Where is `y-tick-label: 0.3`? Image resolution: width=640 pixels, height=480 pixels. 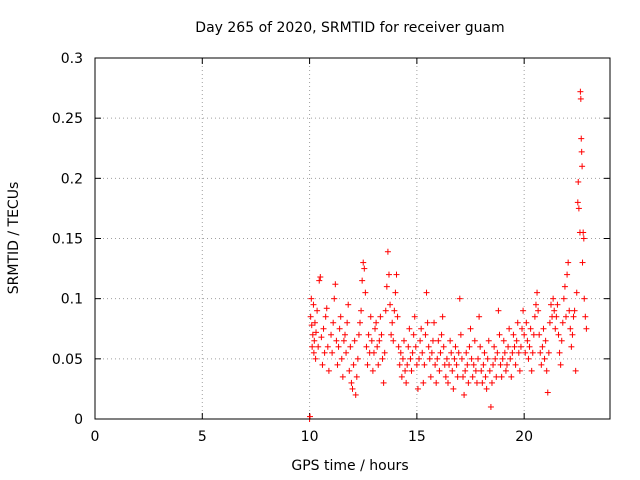
y-tick-label: 0.3 is located at coordinates (72, 59).